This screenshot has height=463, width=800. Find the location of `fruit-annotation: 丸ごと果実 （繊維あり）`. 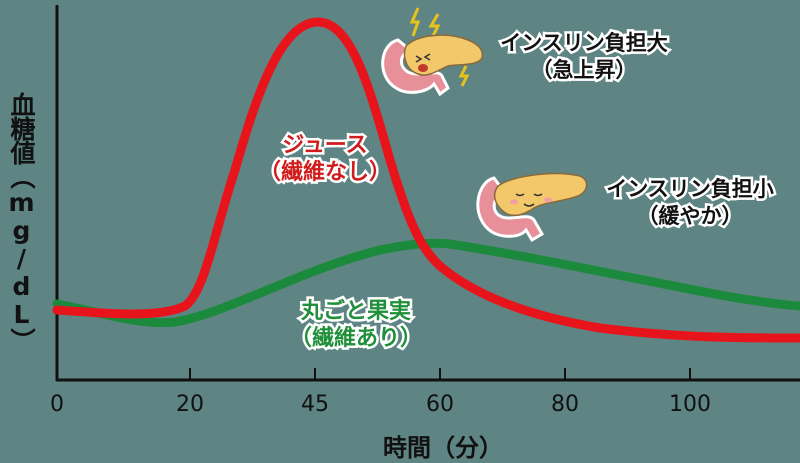

fruit-annotation: 丸ごと果実 （繊維あり） is located at coordinates (356, 325).